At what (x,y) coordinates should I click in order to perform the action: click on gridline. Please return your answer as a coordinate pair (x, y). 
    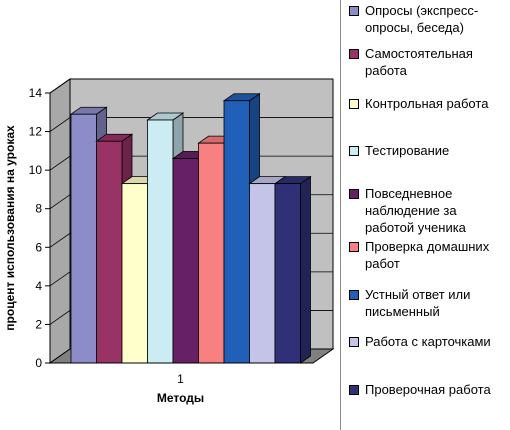
    Looking at the image, I should click on (191, 86).